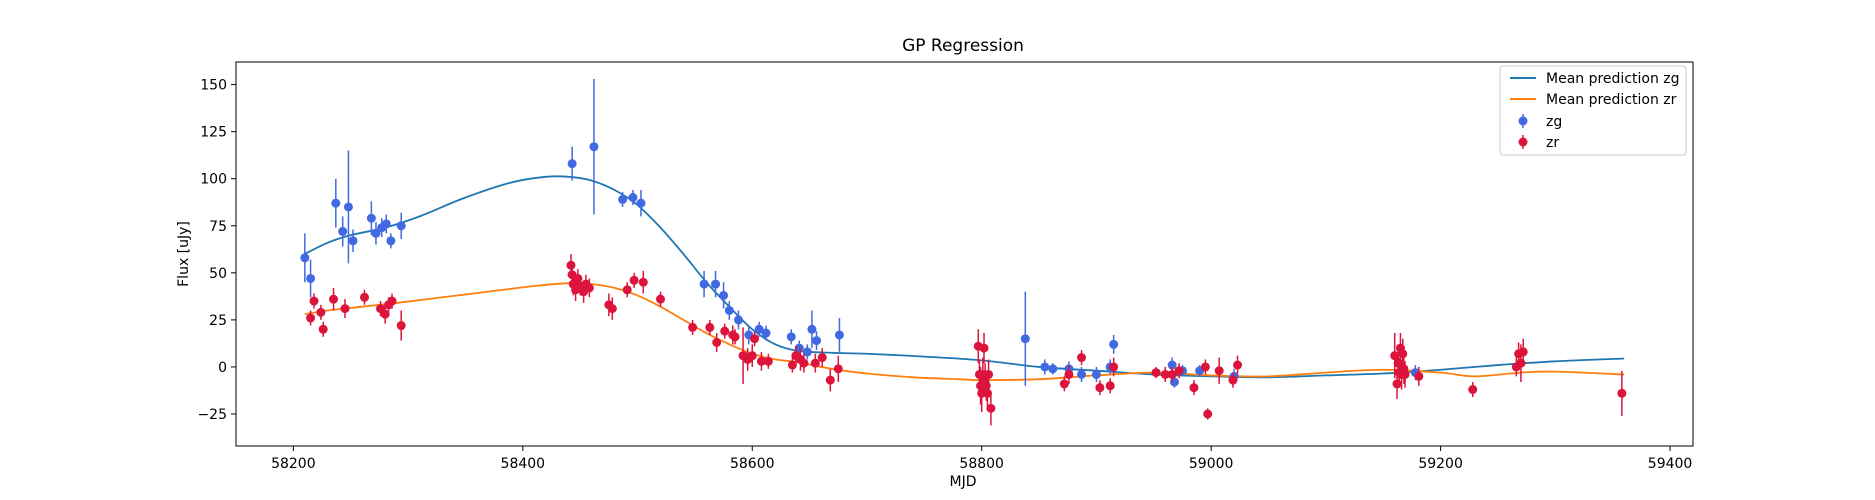 The image size is (1875, 500). What do you see at coordinates (964, 332) in the screenshot?
I see `mean-prediction-zr-line` at bounding box center [964, 332].